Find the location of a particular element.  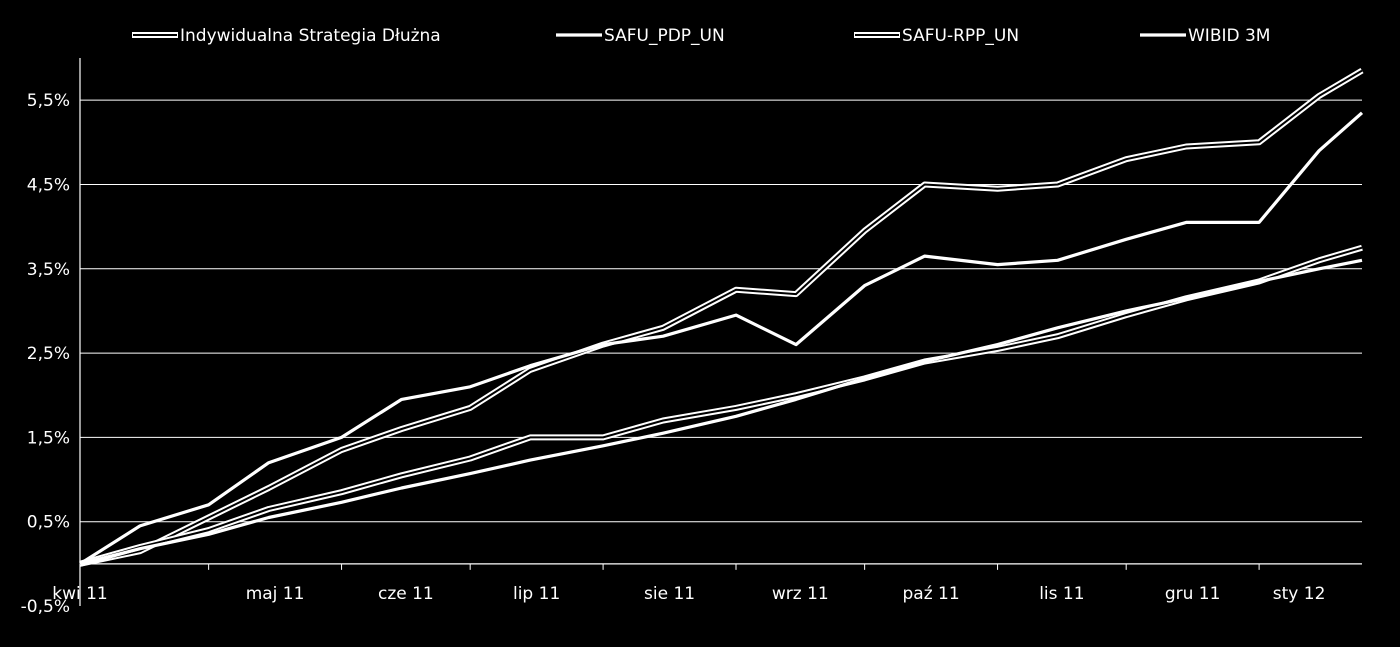

x-tick-label: lip 11 is located at coordinates (536, 594).